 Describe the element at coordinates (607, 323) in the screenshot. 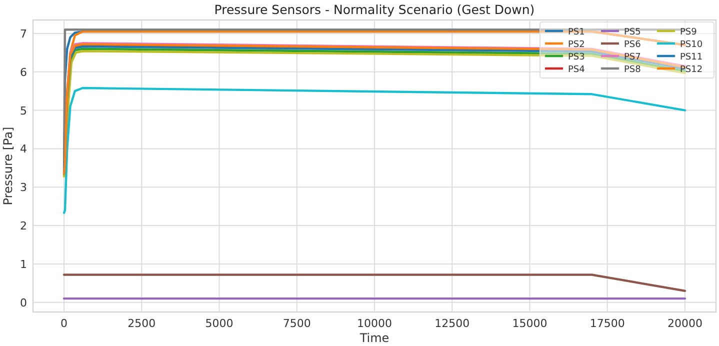

I see `x-tick-label: 17500` at that location.